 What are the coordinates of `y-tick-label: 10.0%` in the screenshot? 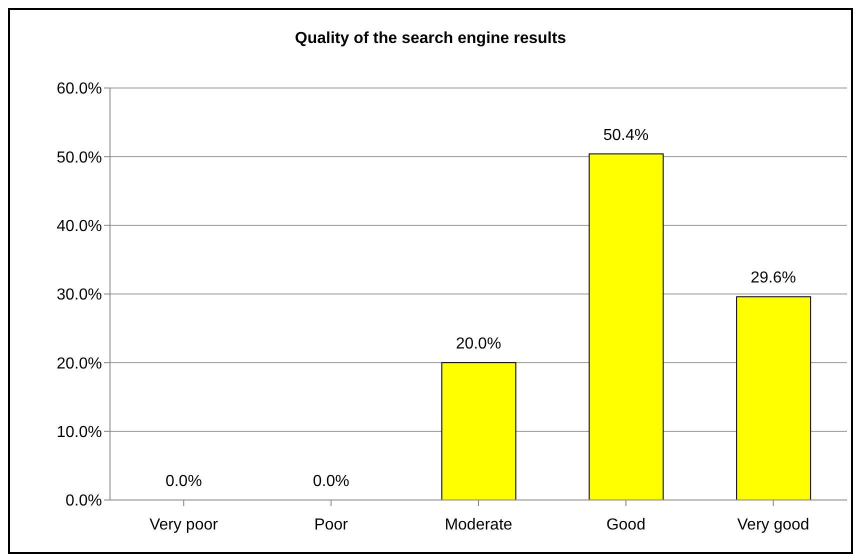 It's located at (79, 433).